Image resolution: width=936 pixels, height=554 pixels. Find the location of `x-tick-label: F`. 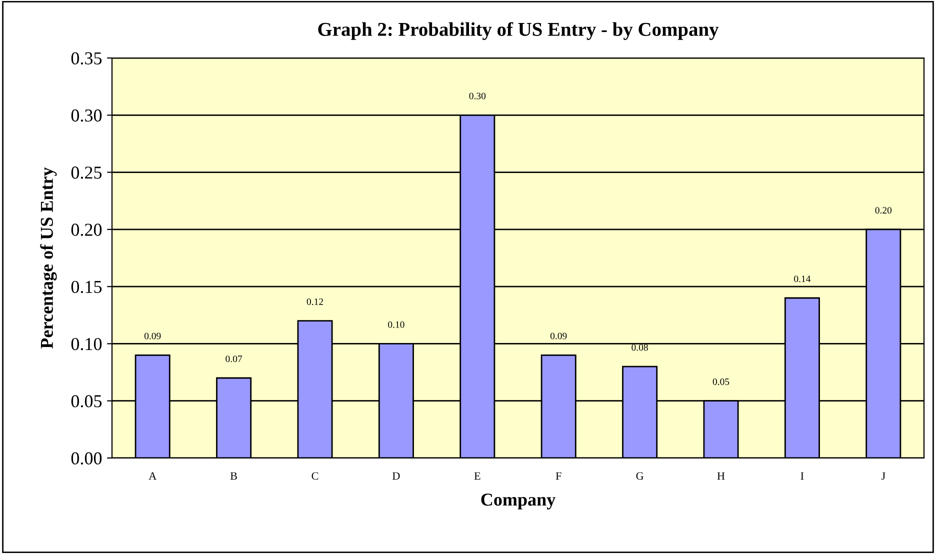

x-tick-label: F is located at coordinates (559, 476).